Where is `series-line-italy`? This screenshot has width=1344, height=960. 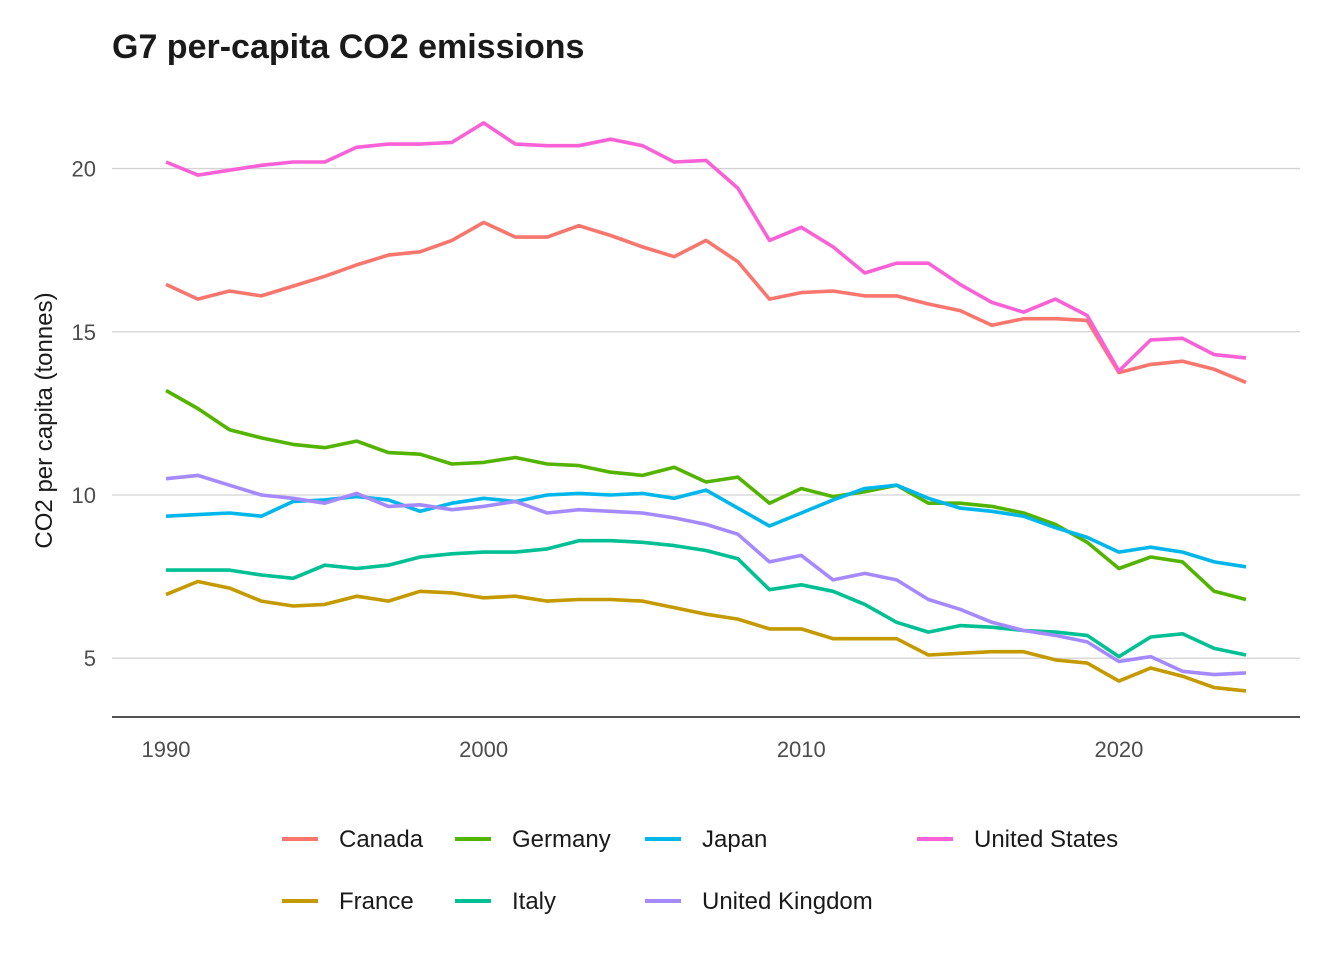 series-line-italy is located at coordinates (706, 598).